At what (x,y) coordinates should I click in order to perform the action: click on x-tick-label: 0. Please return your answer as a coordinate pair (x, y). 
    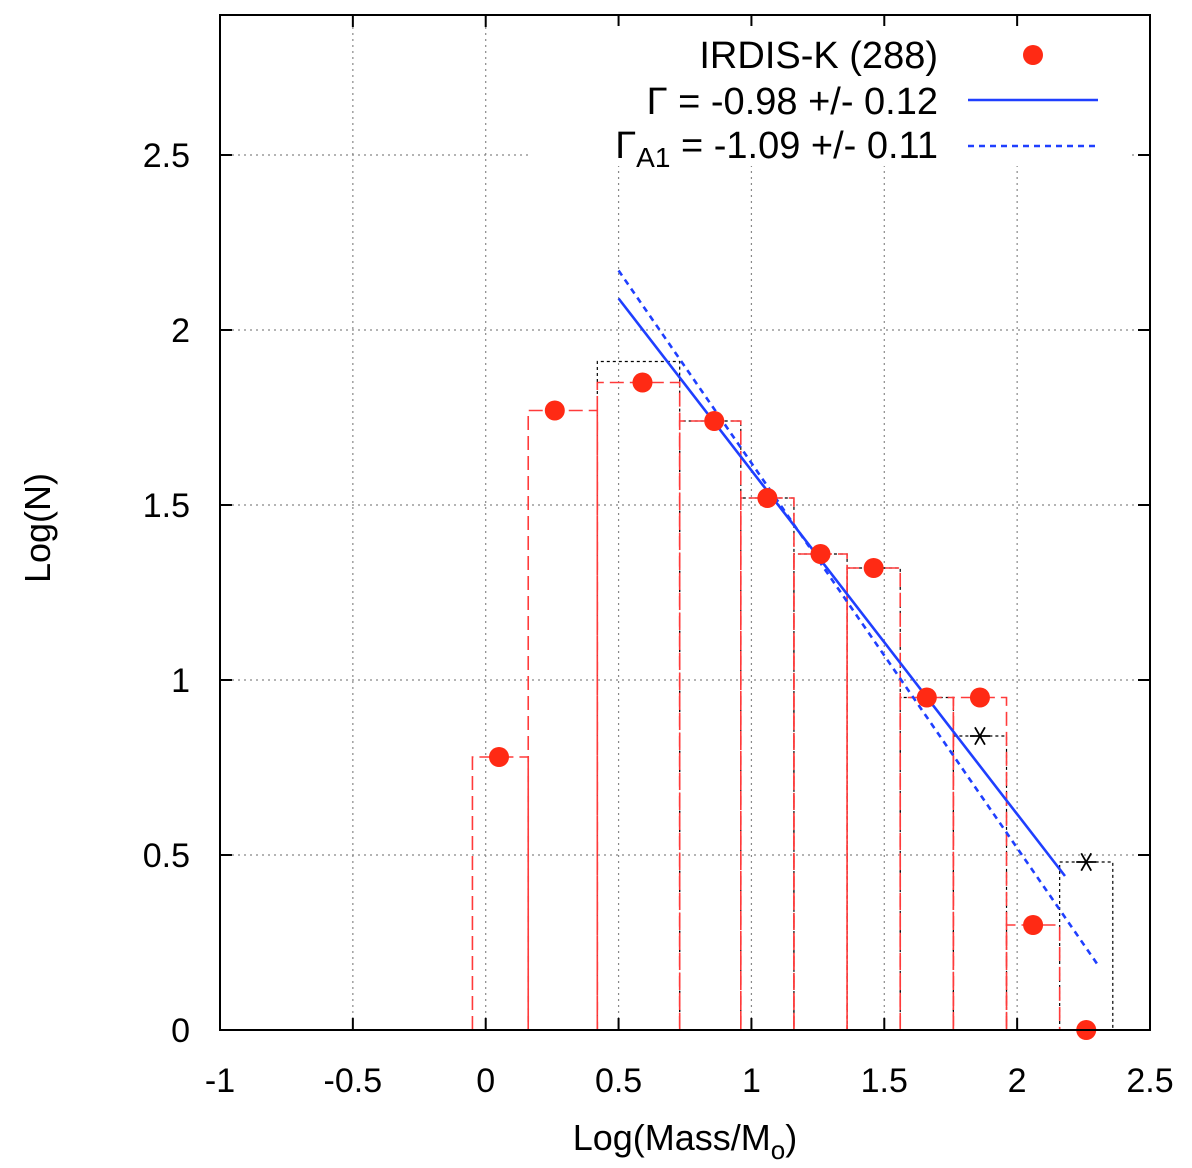
    Looking at the image, I should click on (485, 1081).